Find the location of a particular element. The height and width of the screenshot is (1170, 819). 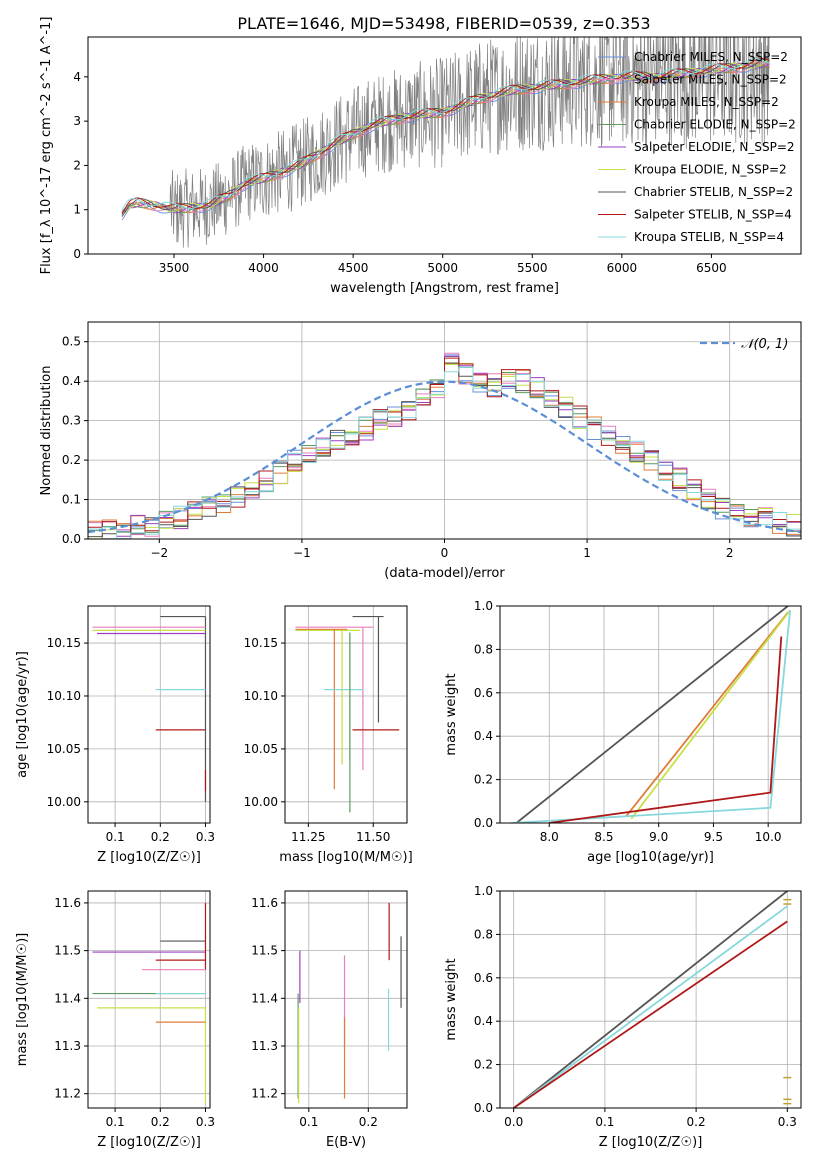

y-tick-label: 0.1 is located at coordinates (71, 500).